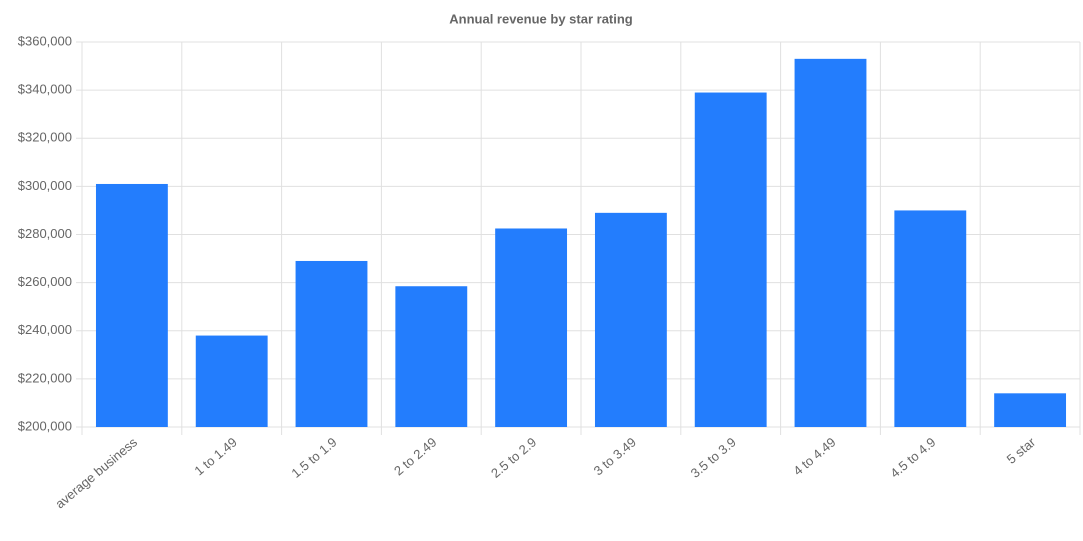 Image resolution: width=1083 pixels, height=541 pixels. What do you see at coordinates (45, 329) in the screenshot?
I see `y-tick-label: $240,000` at bounding box center [45, 329].